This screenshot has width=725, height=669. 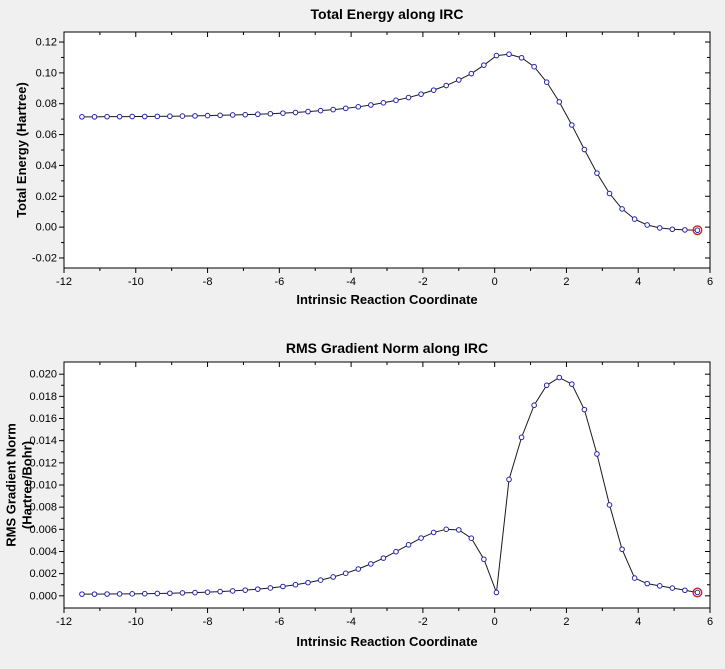 What do you see at coordinates (43, 574) in the screenshot?
I see `svg-text: 0.002` at bounding box center [43, 574].